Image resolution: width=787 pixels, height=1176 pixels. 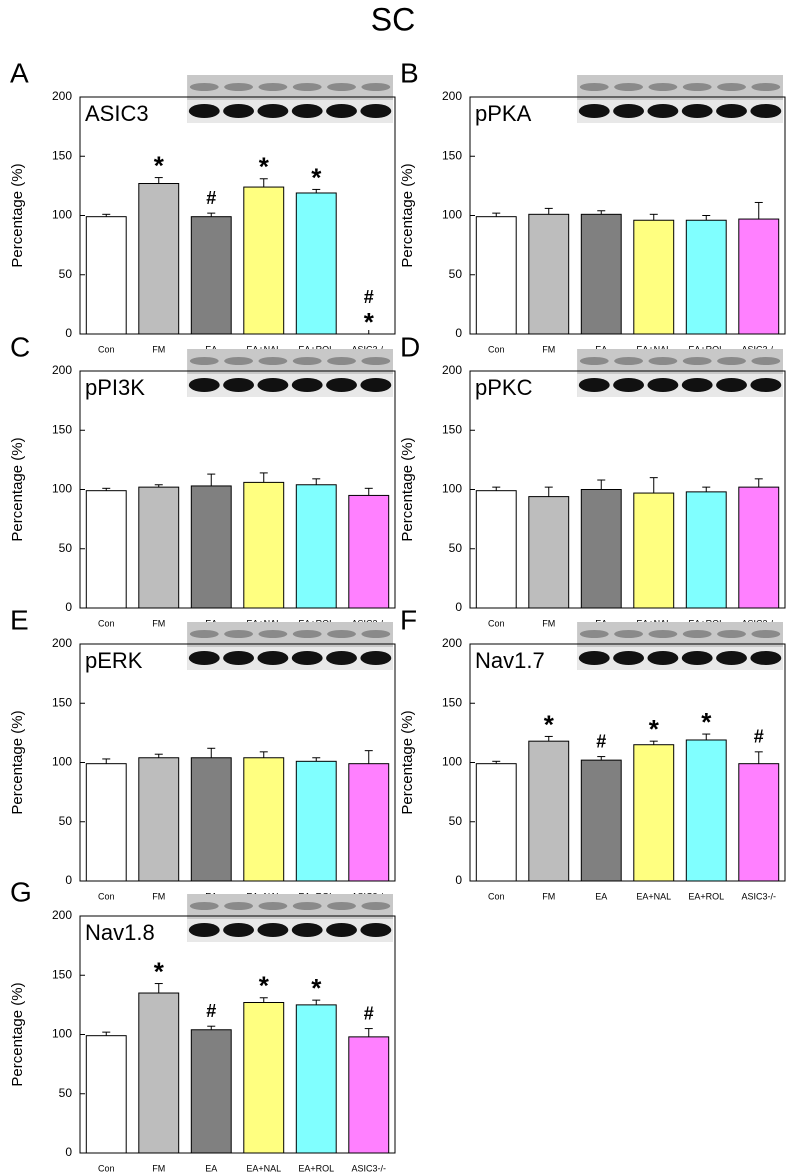 I want to click on panel-letter: B, so click(x=409, y=72).